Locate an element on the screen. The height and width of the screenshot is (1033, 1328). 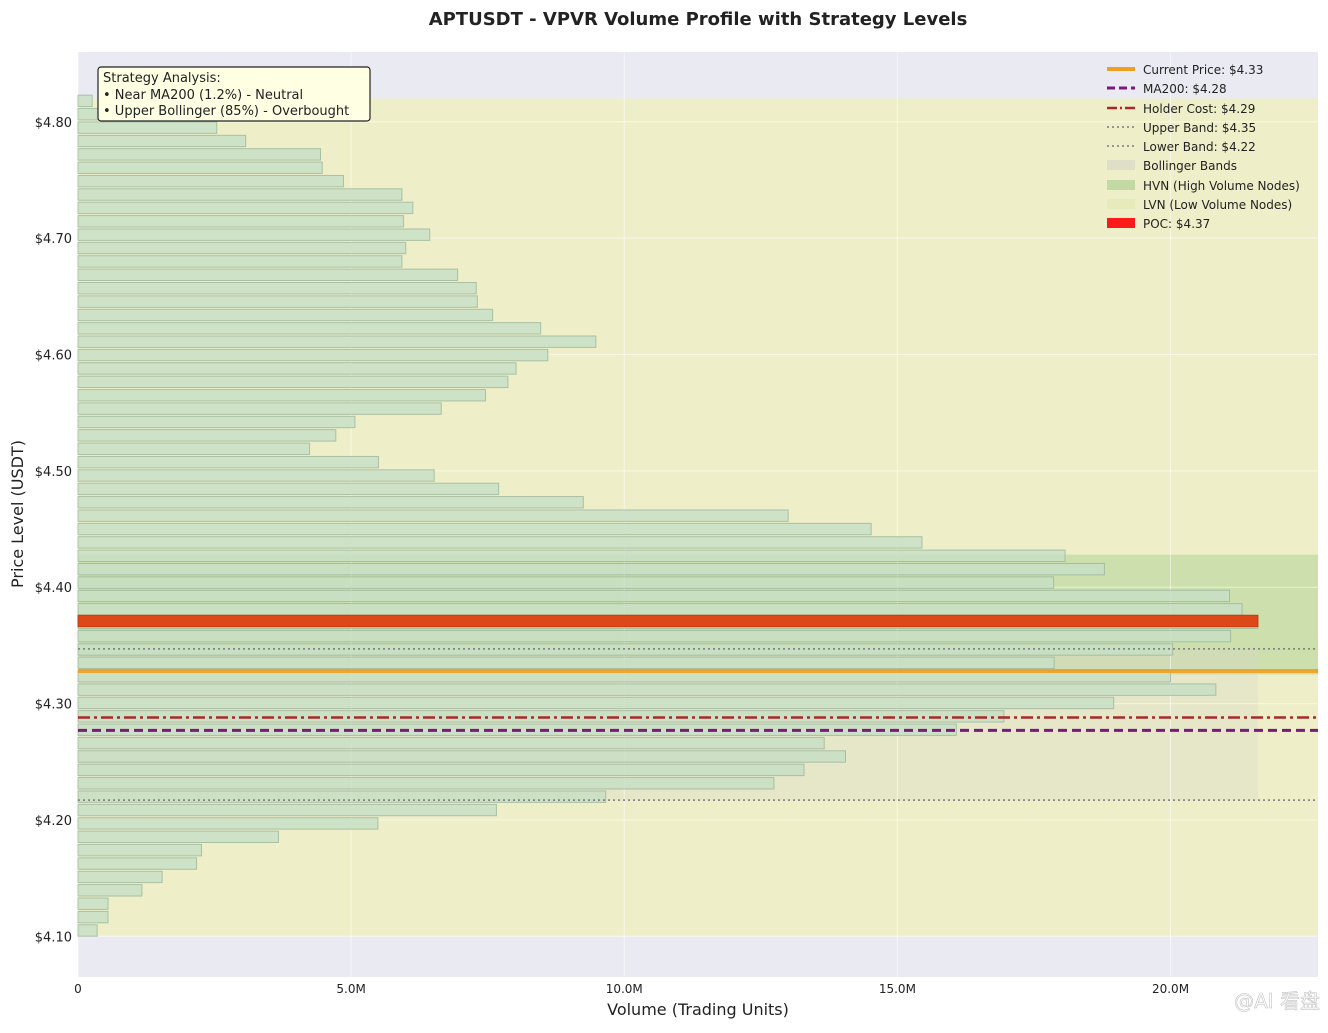
legend-swatch-bollinger is located at coordinates (1121, 165).